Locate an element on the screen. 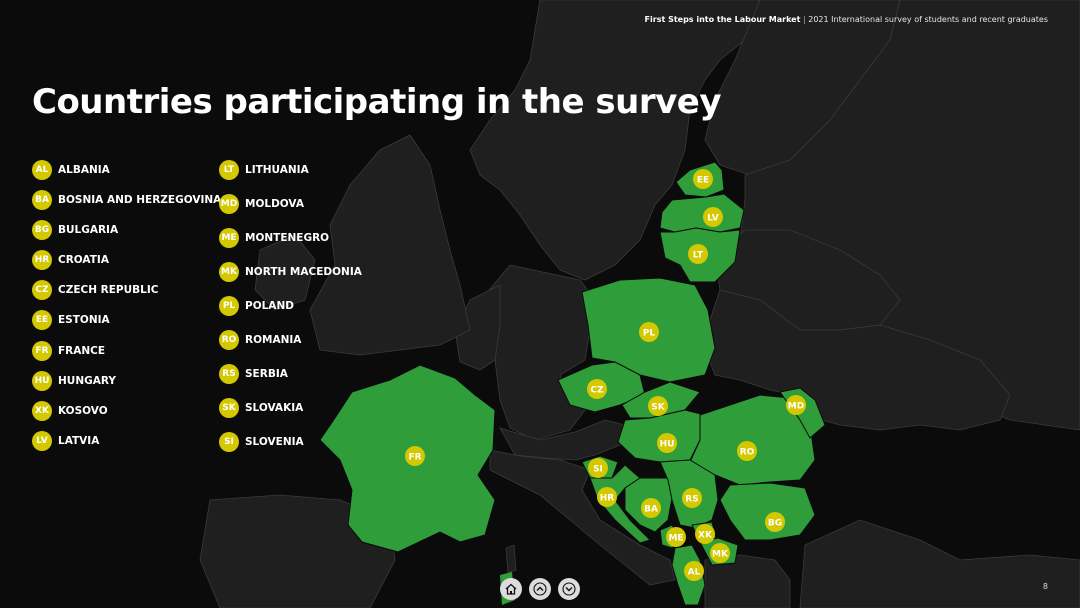 The image size is (1080, 608). country-name: FRANCE is located at coordinates (82, 350).